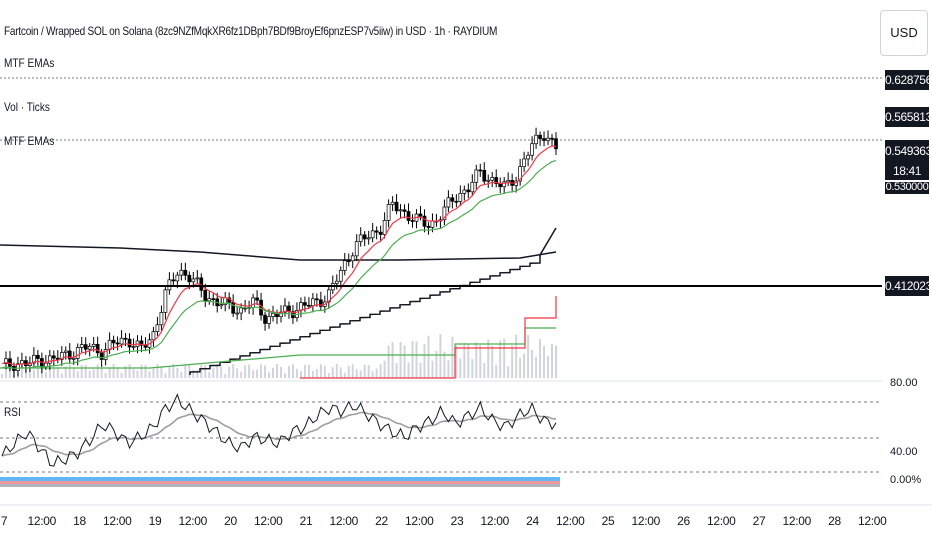 This screenshot has width=932, height=550. Describe the element at coordinates (532, 521) in the screenshot. I see `time-axis-label: 24` at that location.